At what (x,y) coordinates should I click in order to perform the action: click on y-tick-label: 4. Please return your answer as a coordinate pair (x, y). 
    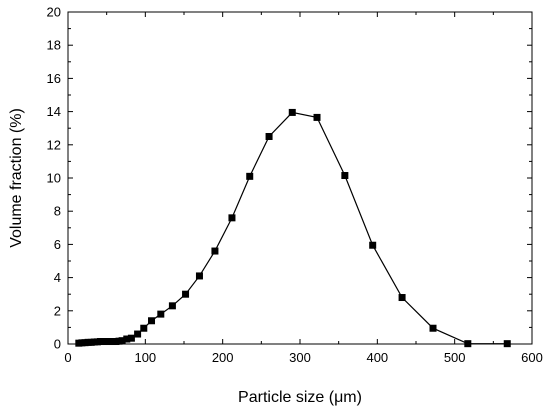
    Looking at the image, I should click on (57, 277).